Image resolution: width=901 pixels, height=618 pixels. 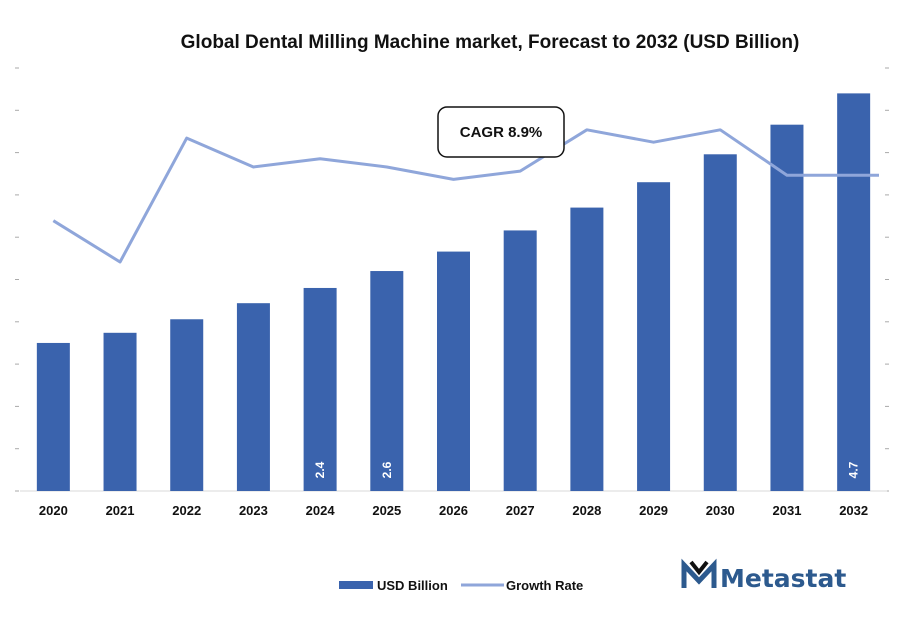 I want to click on legend-swatch-usd-billion, so click(x=356, y=585).